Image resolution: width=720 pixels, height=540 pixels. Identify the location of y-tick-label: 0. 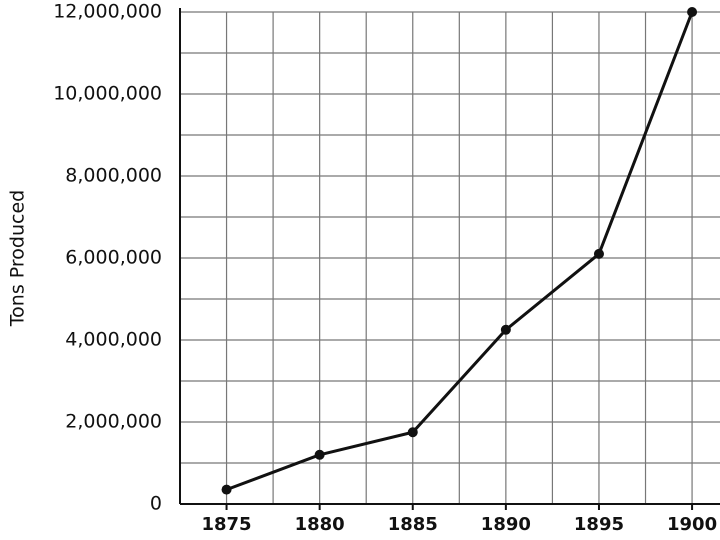
(156, 504).